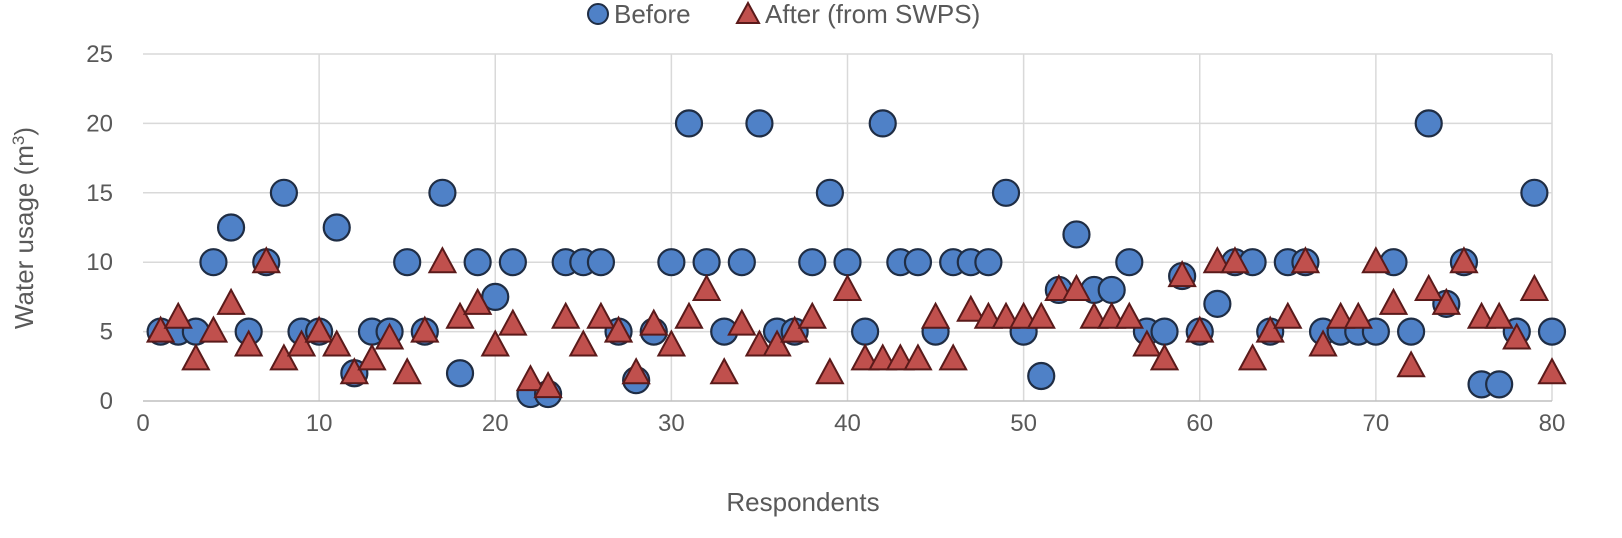 This screenshot has height=538, width=1622. Describe the element at coordinates (847, 423) in the screenshot. I see `x-tick-label: 40` at that location.